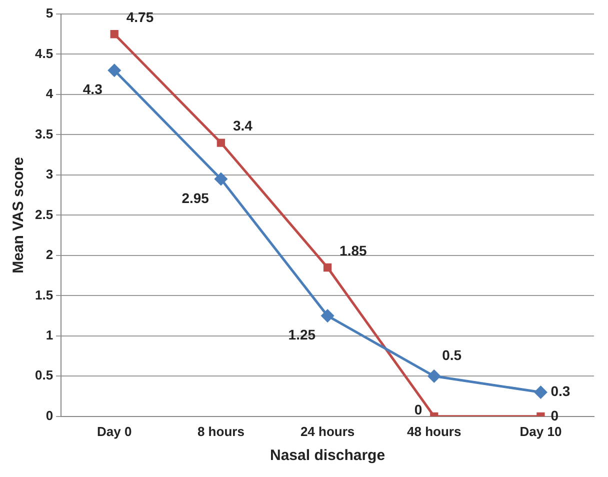 This screenshot has width=608, height=477. Describe the element at coordinates (242, 126) in the screenshot. I see `data-label: 3.4` at that location.